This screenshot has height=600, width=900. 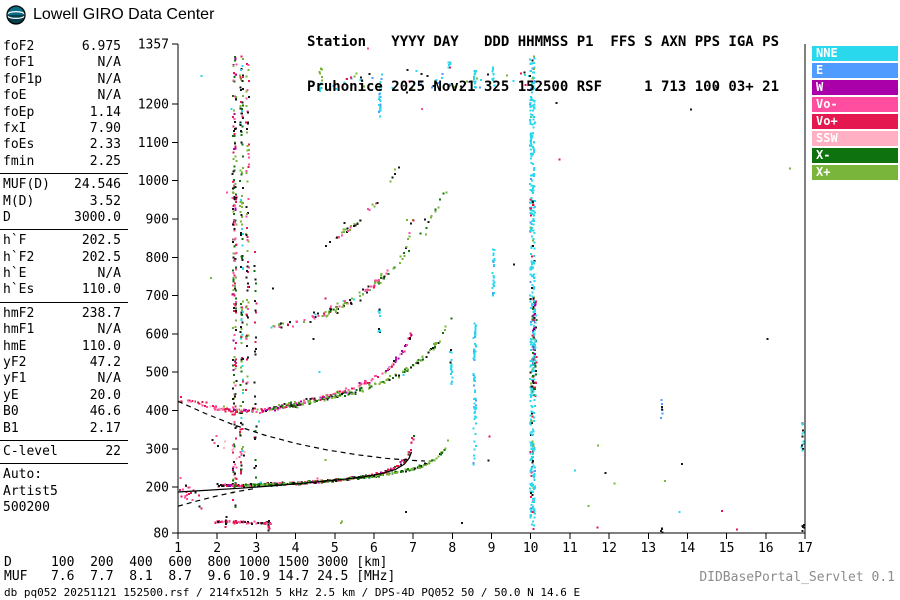 I want to click on autoscaling-info-line: Artist5, so click(x=30, y=491).